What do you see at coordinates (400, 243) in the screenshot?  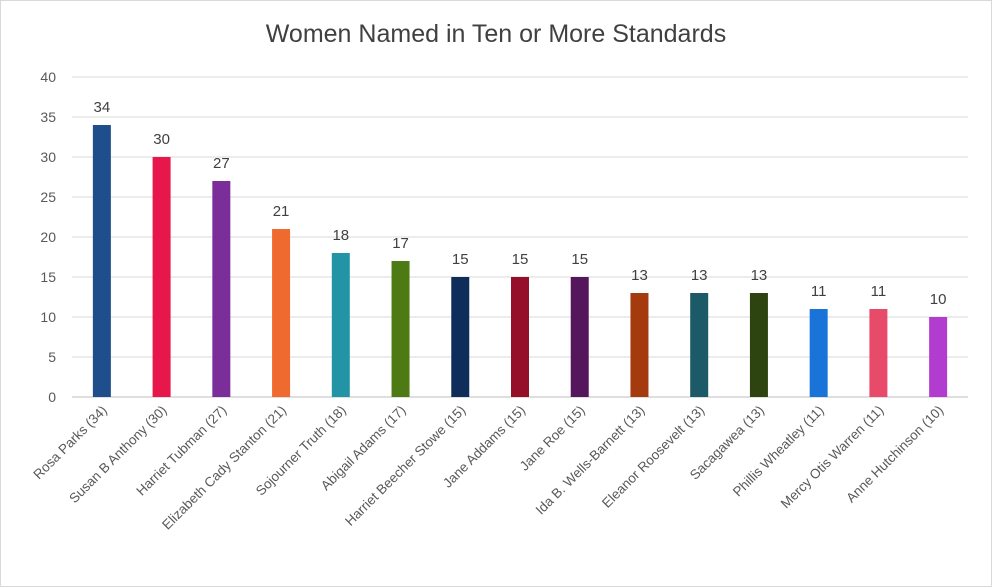 I see `data-label: 17` at bounding box center [400, 243].